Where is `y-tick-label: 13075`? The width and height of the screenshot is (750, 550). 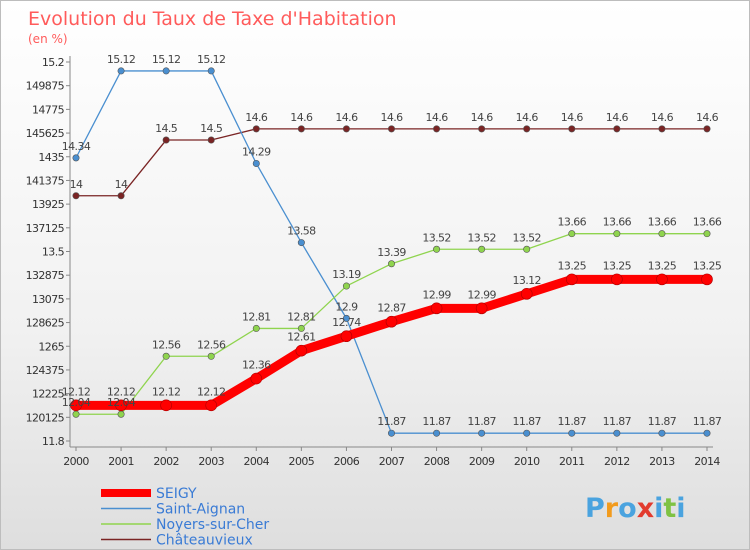
y-tick-label: 13075 is located at coordinates (48, 299).